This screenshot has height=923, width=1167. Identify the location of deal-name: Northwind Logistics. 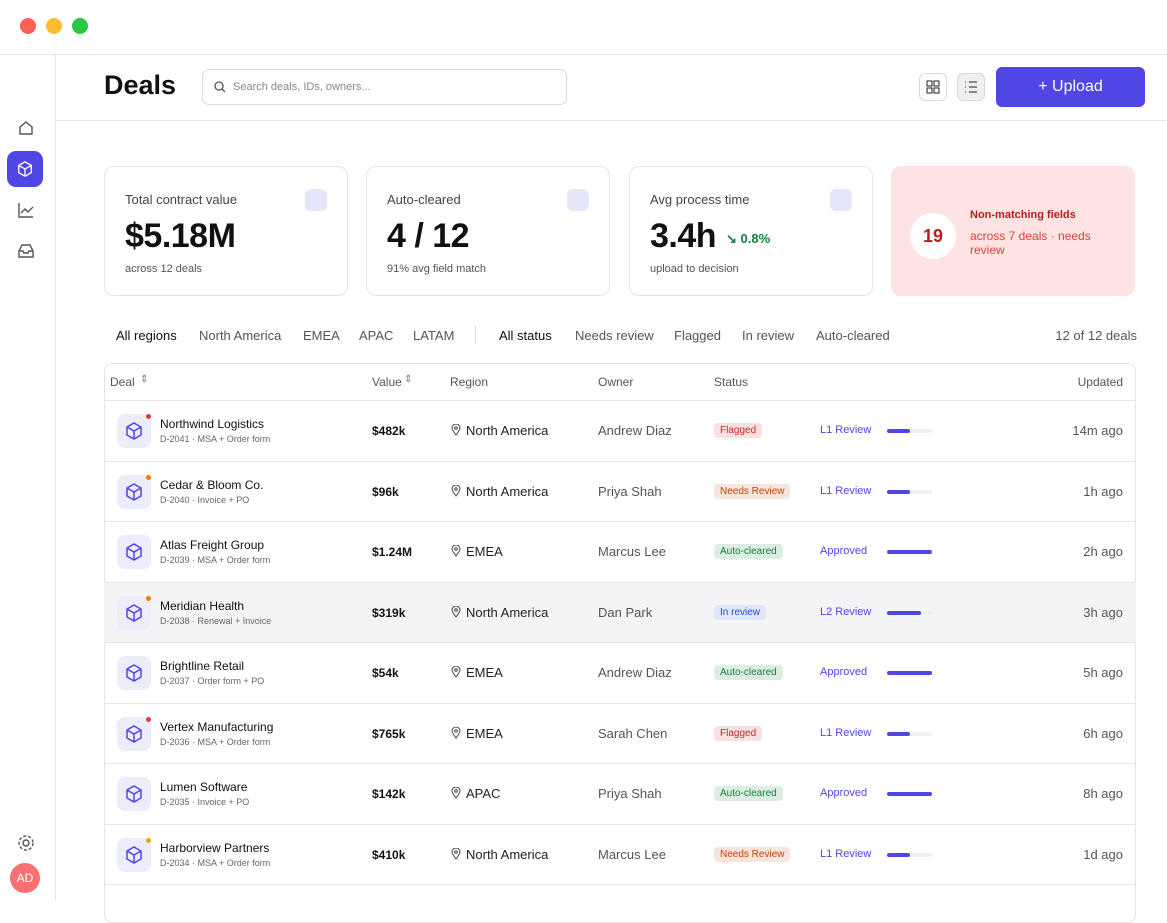
(212, 424).